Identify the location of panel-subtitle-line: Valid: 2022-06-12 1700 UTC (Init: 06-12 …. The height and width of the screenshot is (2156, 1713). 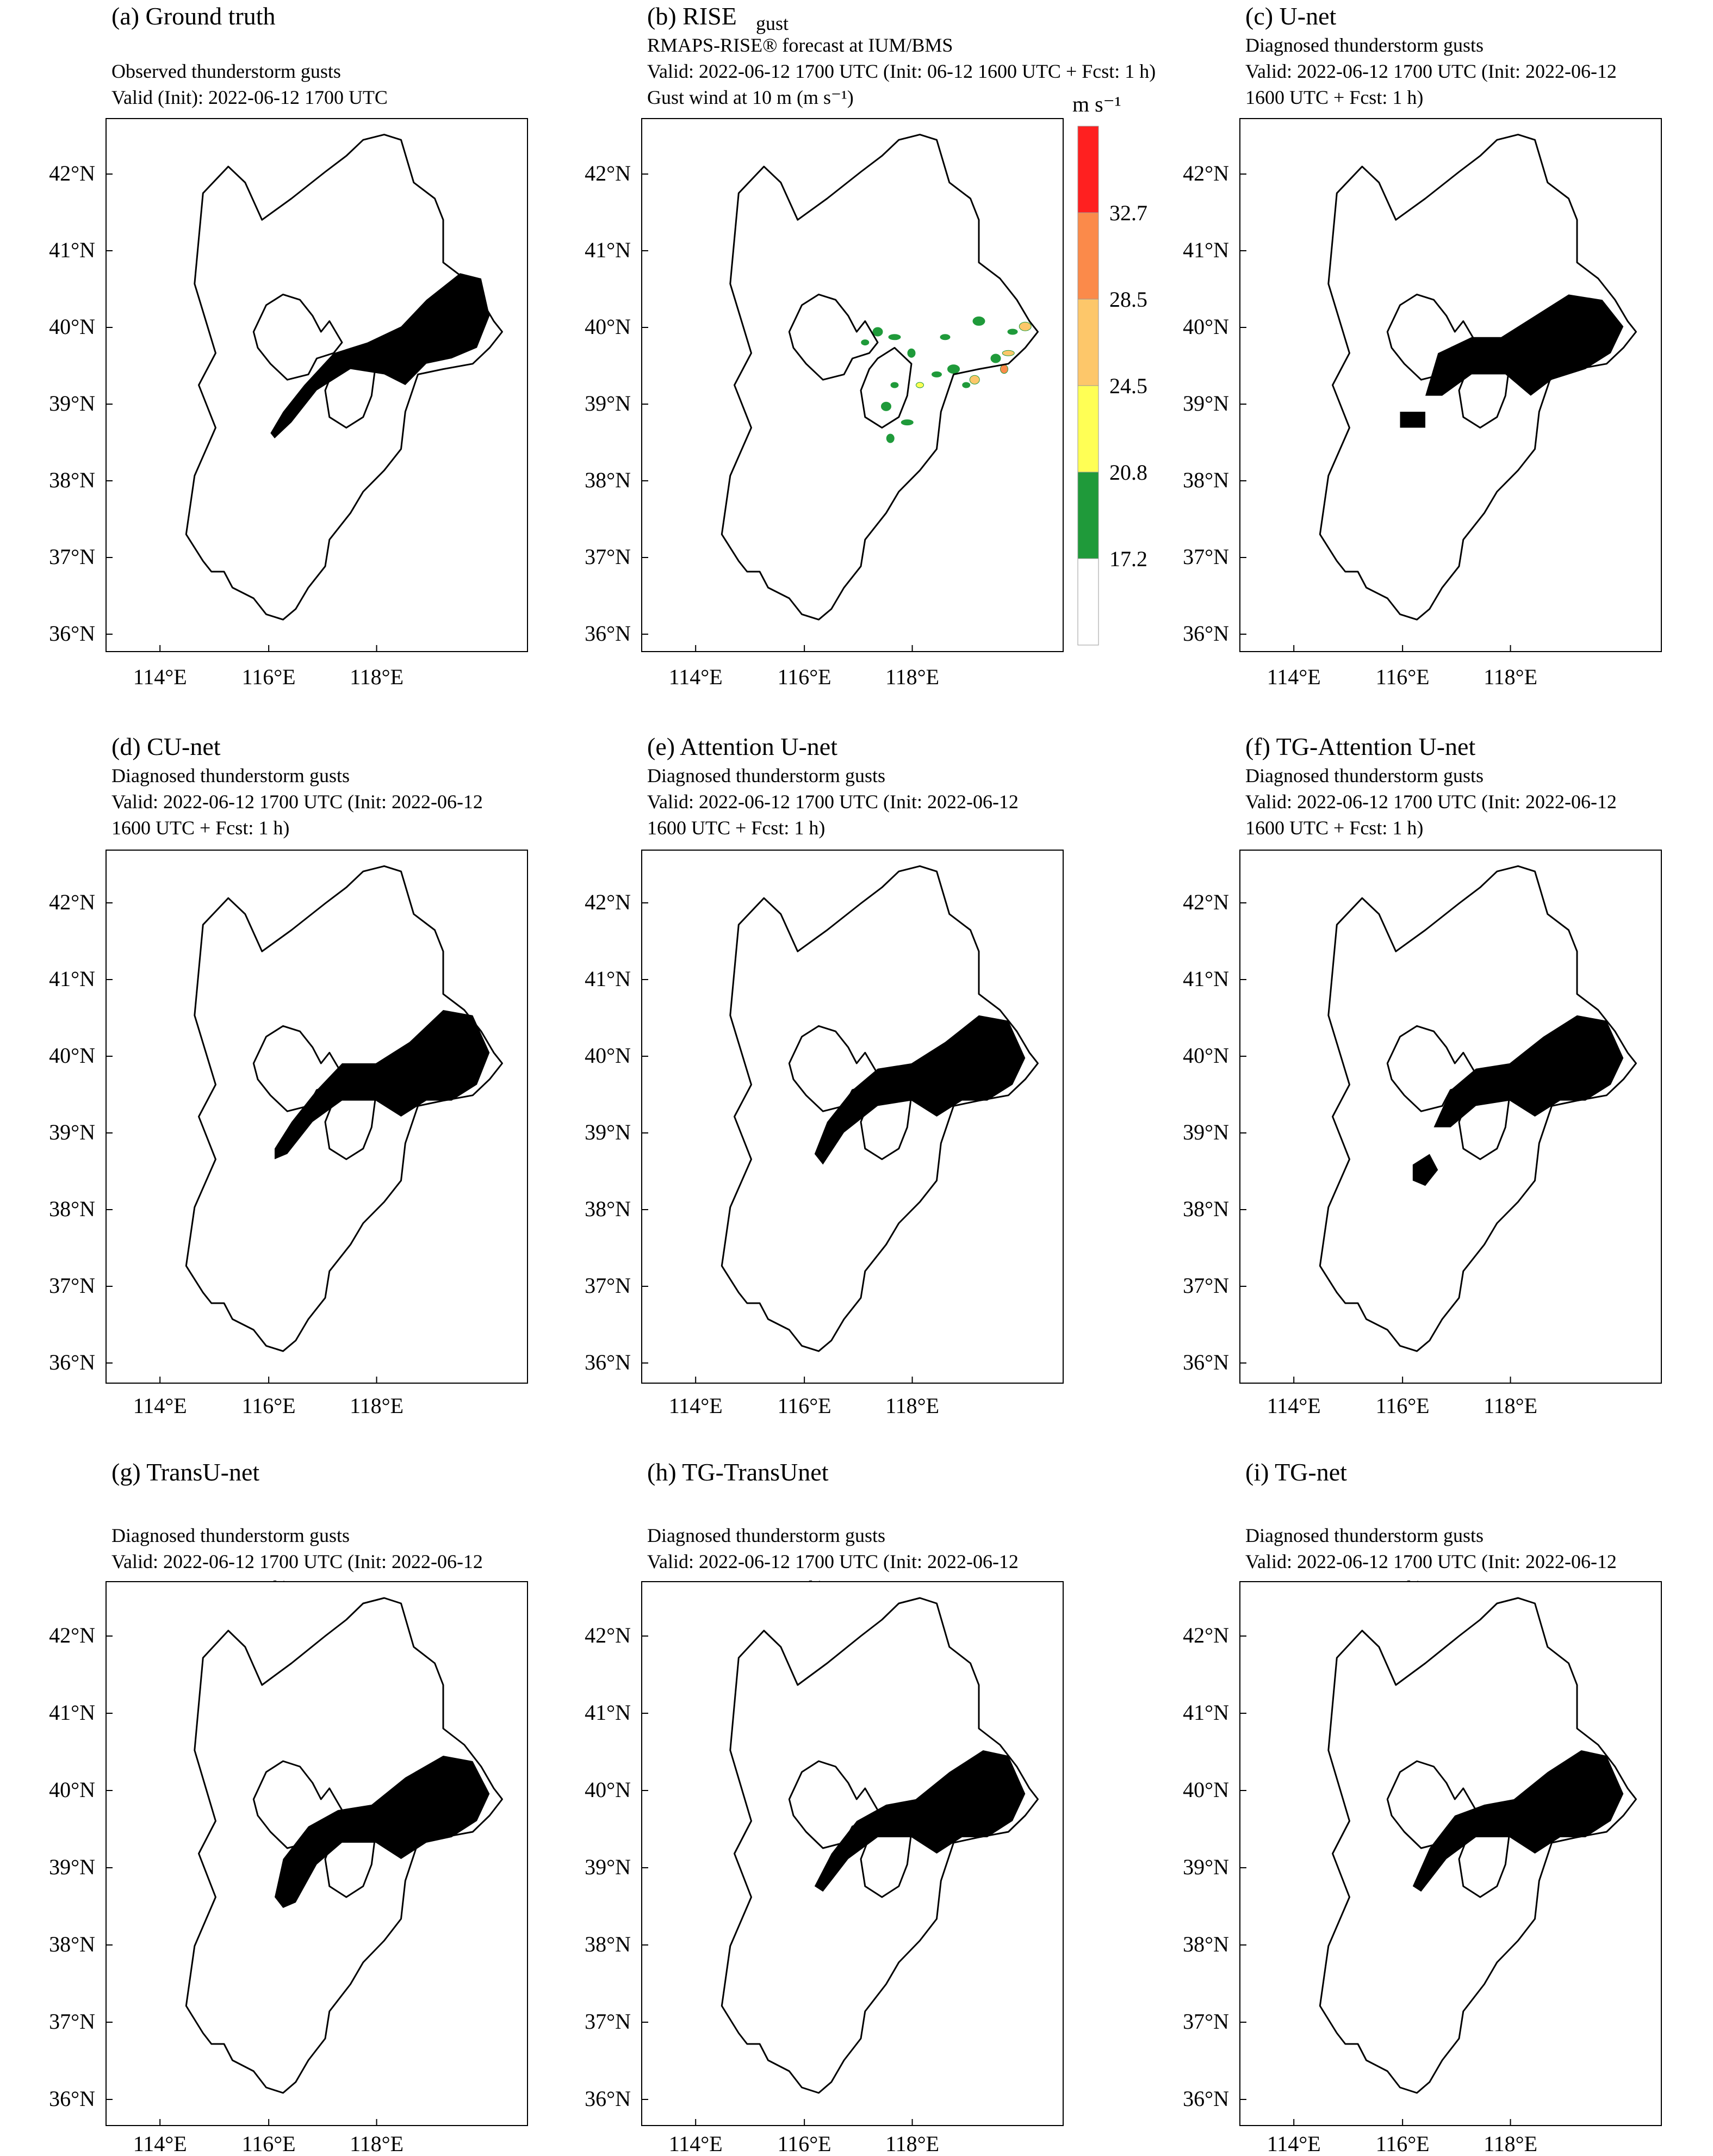
(901, 71).